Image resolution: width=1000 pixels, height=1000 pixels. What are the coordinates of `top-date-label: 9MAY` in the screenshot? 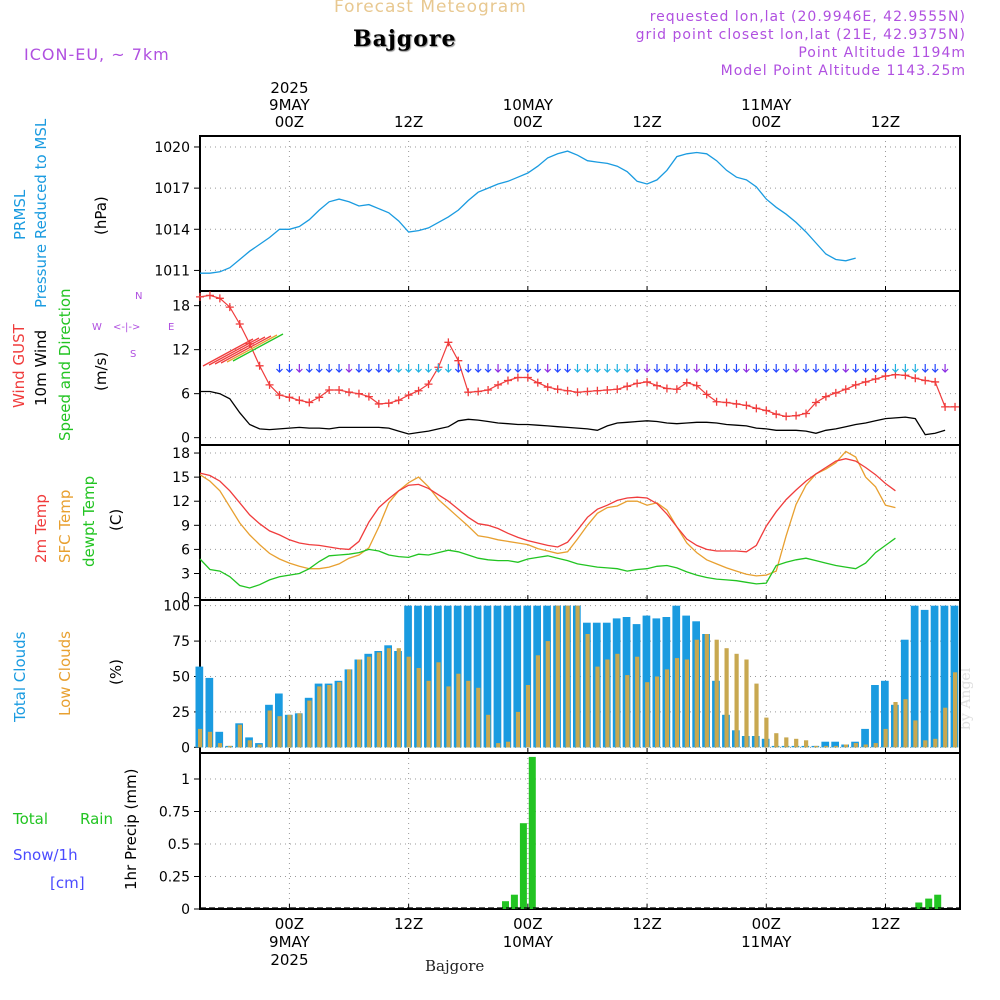 It's located at (290, 105).